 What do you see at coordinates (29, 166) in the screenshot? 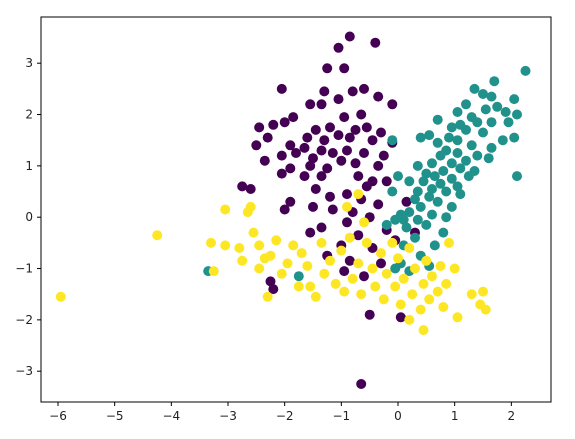
I see `y-tick-label: 1` at bounding box center [29, 166].